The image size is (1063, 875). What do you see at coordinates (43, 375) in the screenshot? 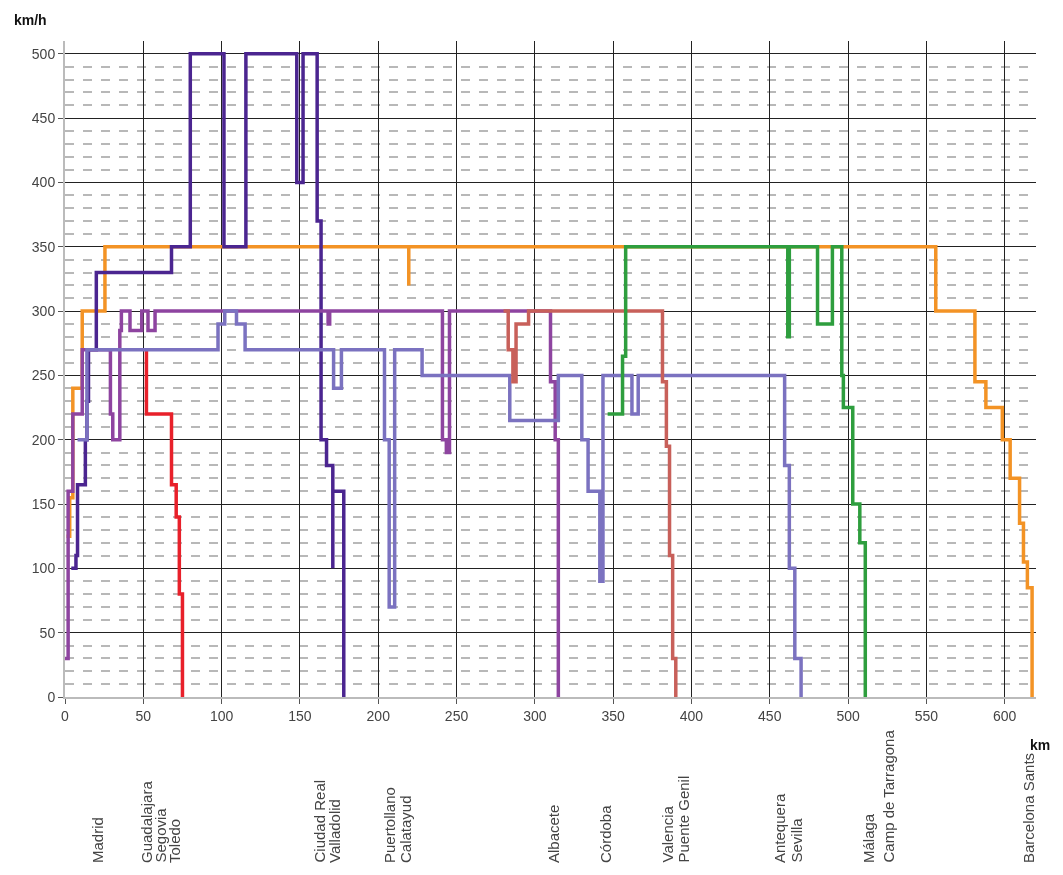
I see `y-tick-label: 250` at bounding box center [43, 375].